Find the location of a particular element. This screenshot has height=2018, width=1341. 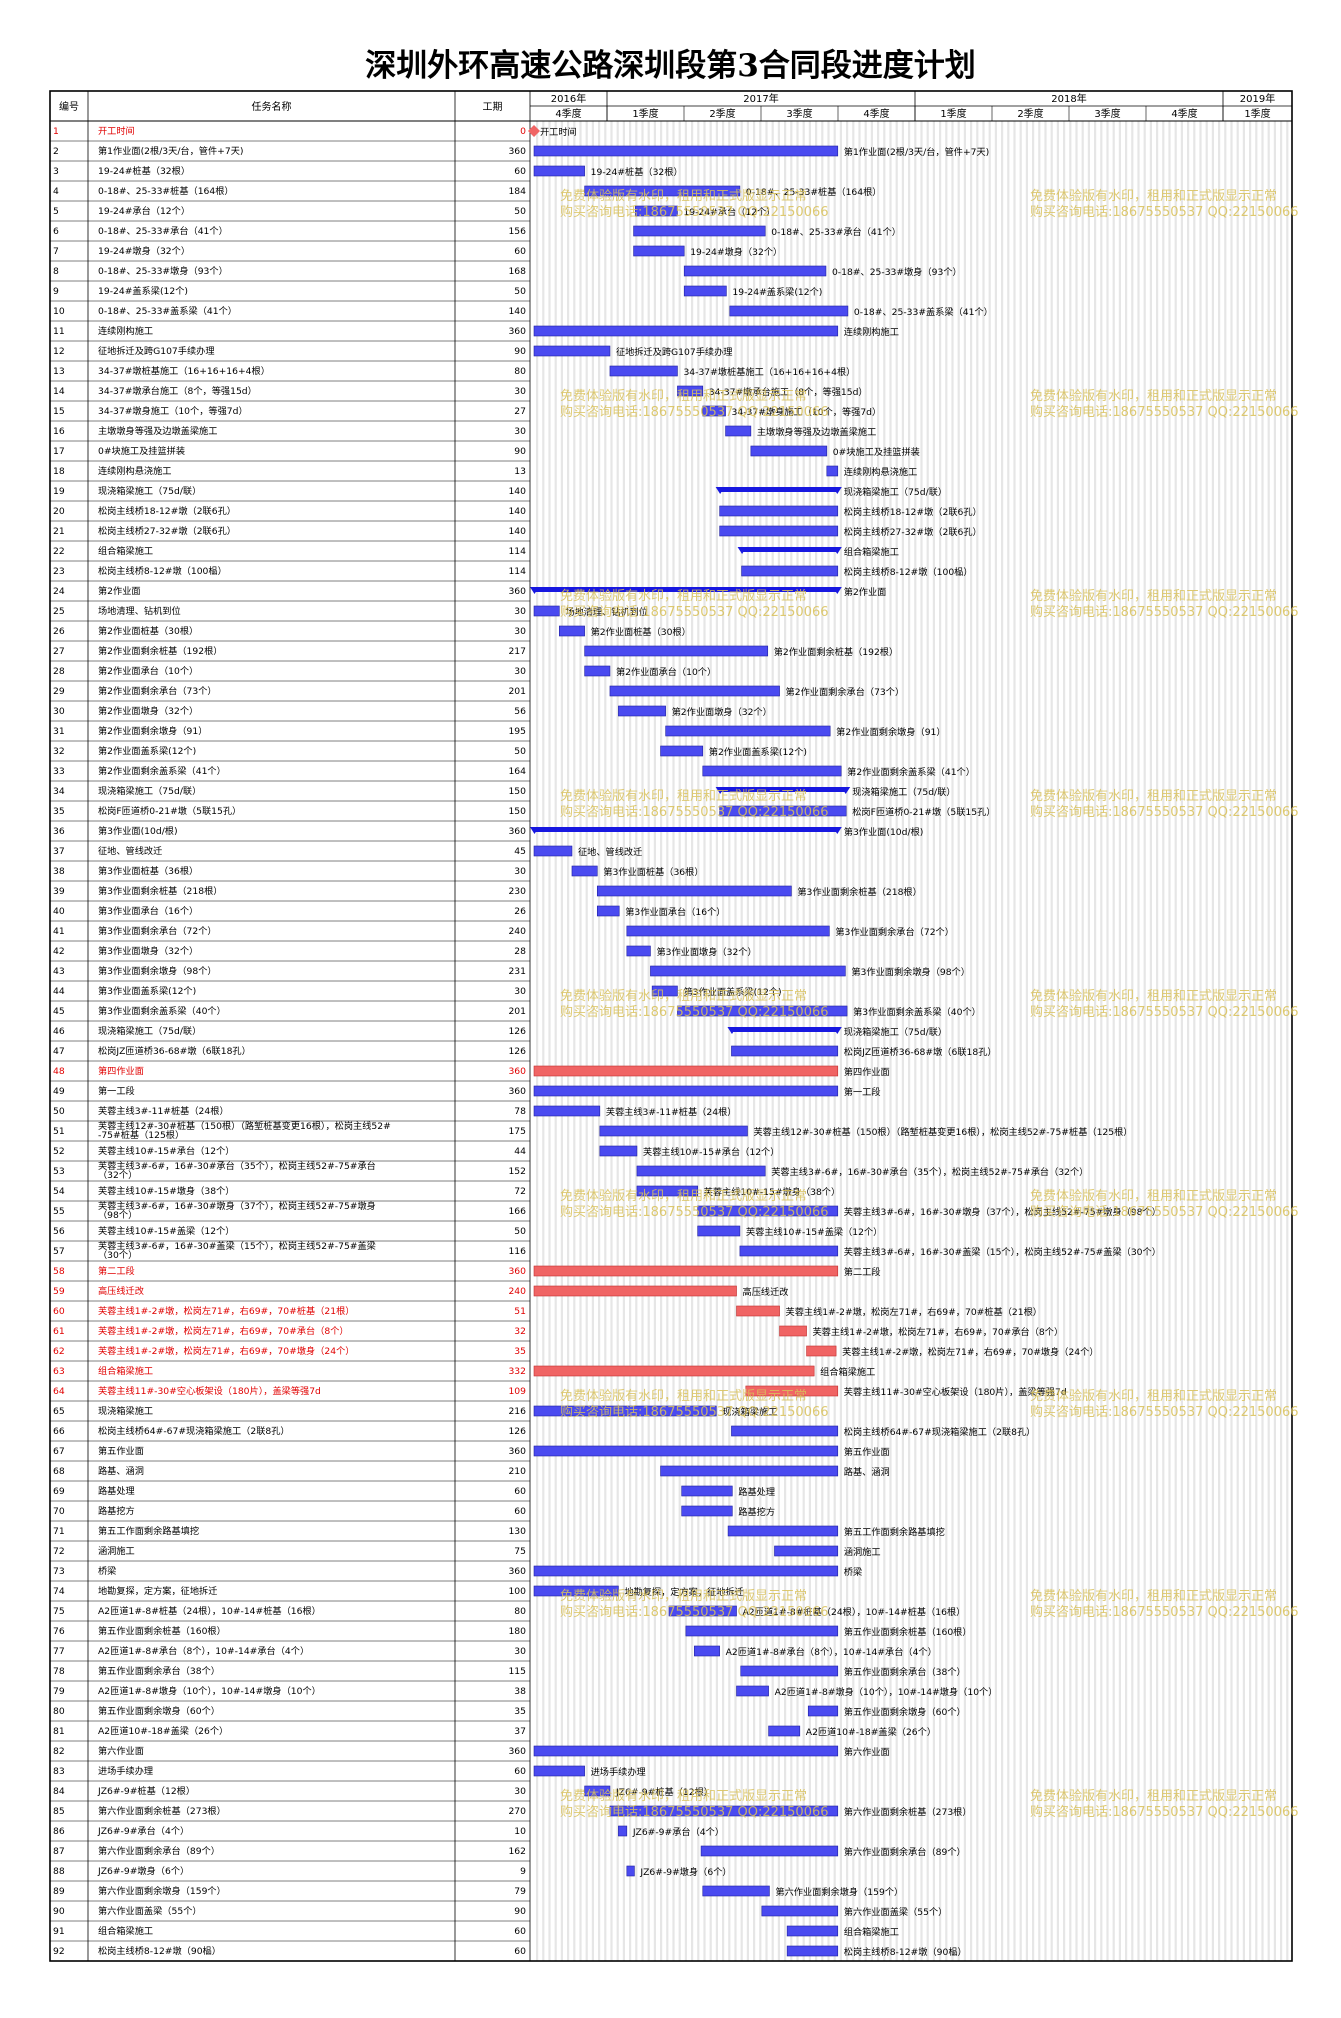

quarter-label: 1季度 is located at coordinates (645, 113).